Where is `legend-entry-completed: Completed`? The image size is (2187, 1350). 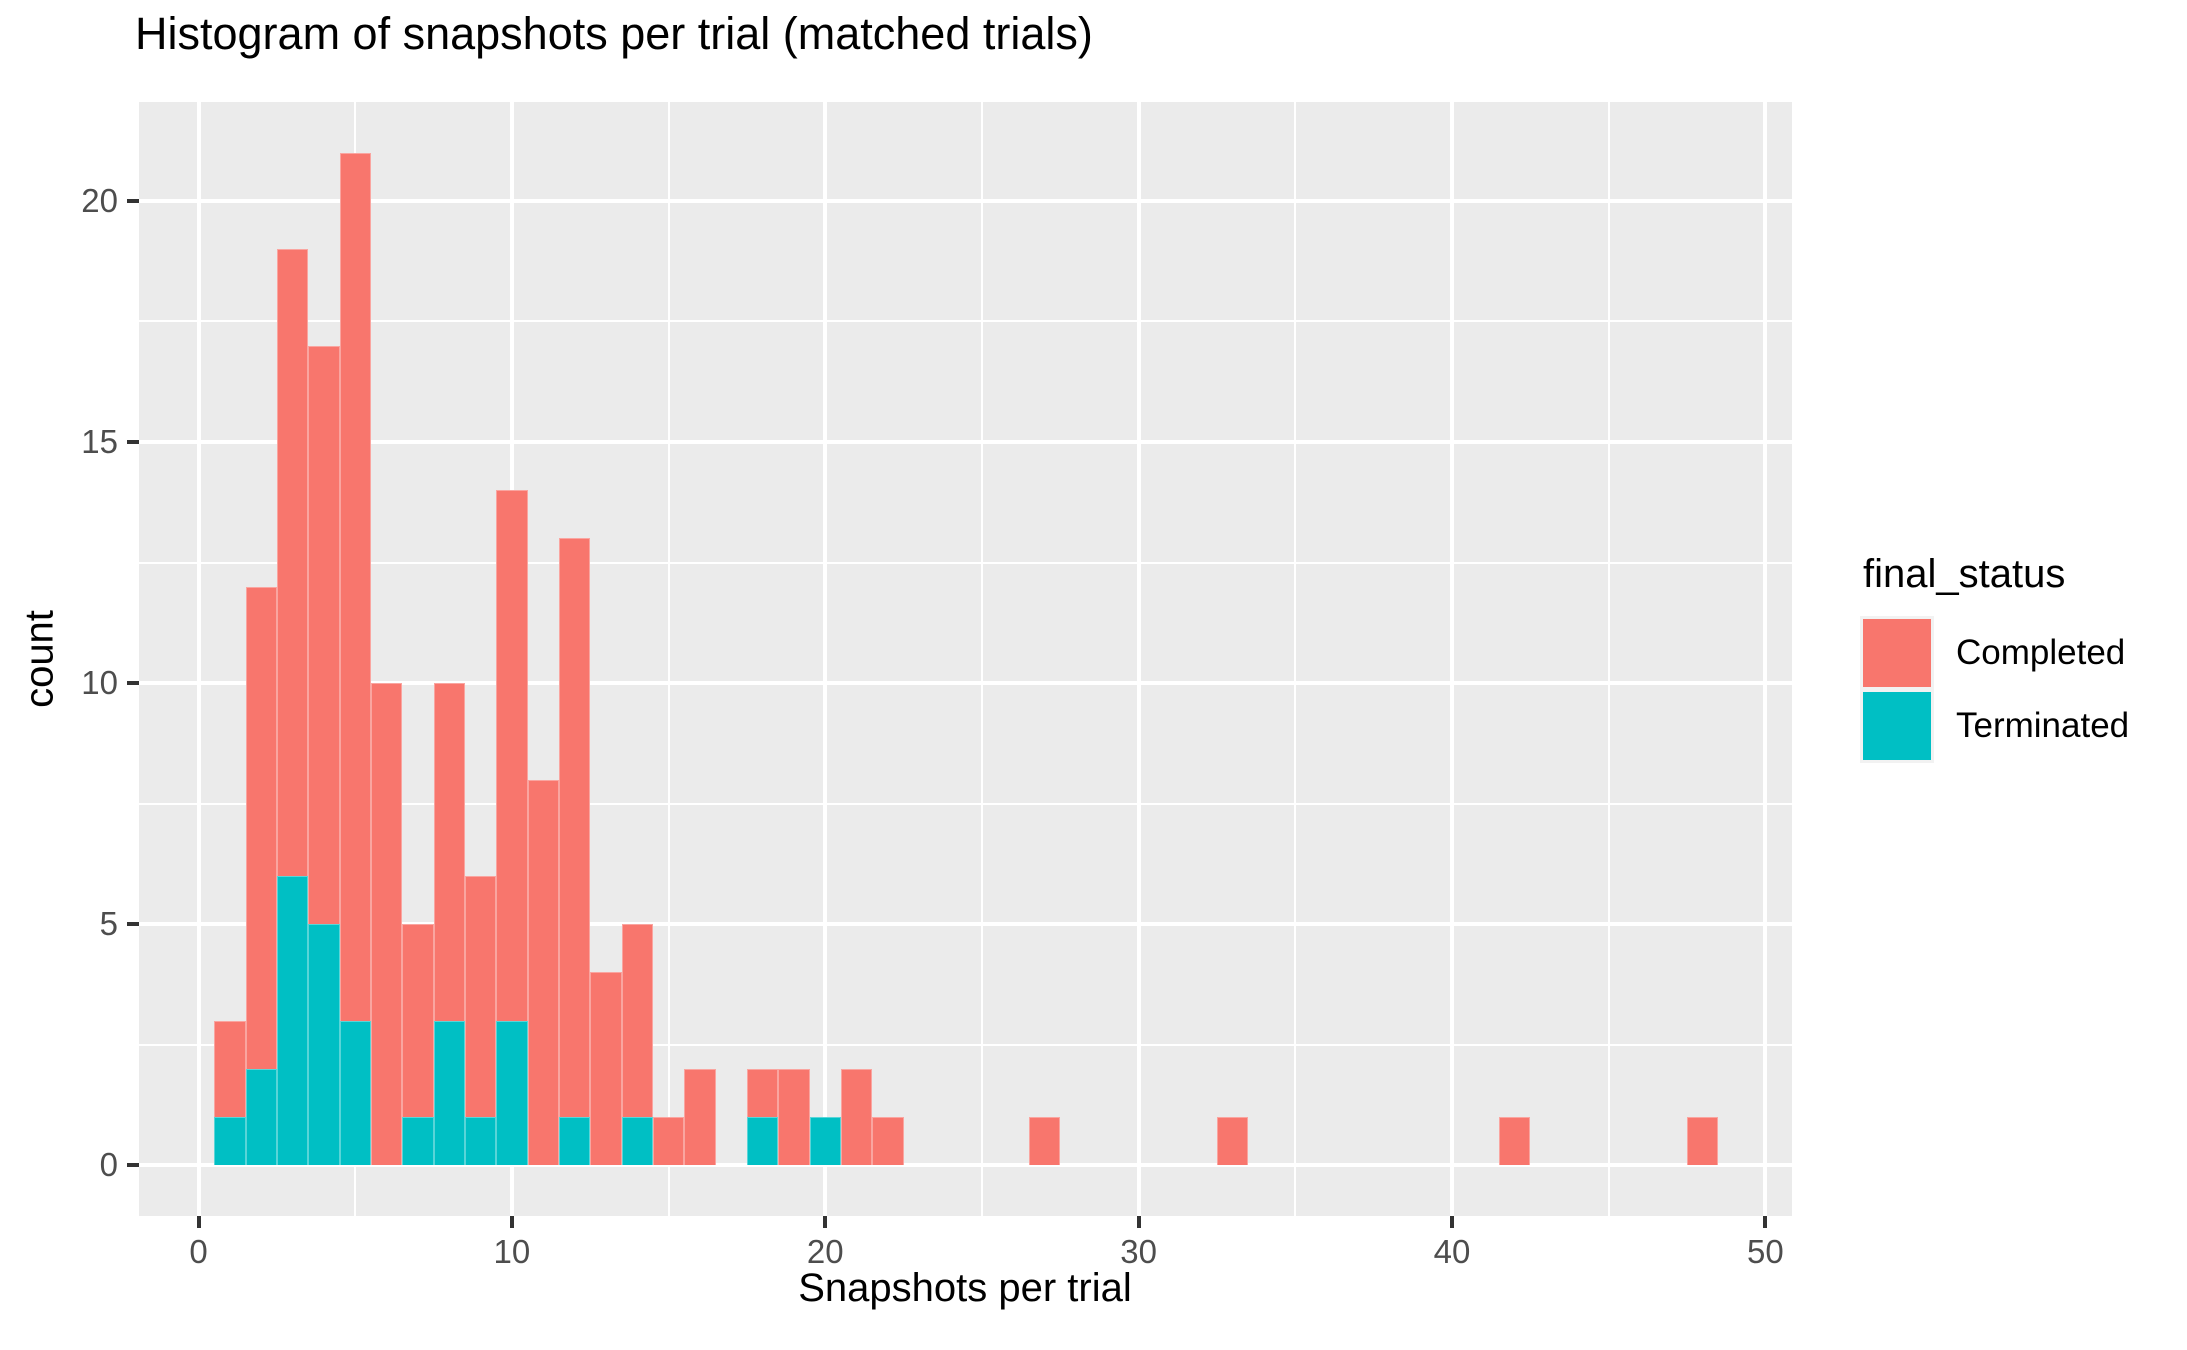
legend-entry-completed: Completed is located at coordinates (1996, 653).